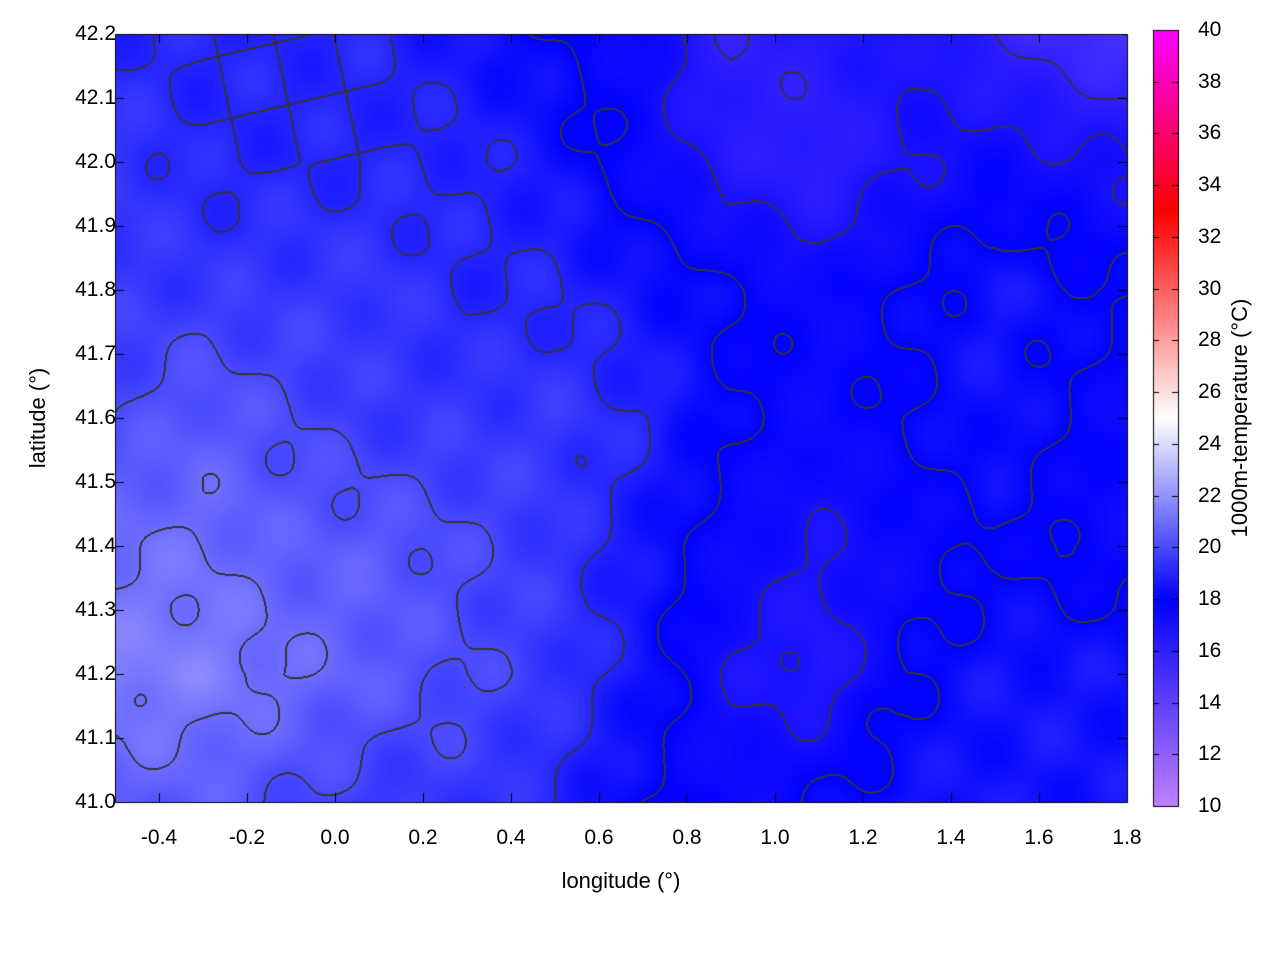 The height and width of the screenshot is (960, 1280). What do you see at coordinates (95, 353) in the screenshot?
I see `y-tick-label: 41.7` at bounding box center [95, 353].